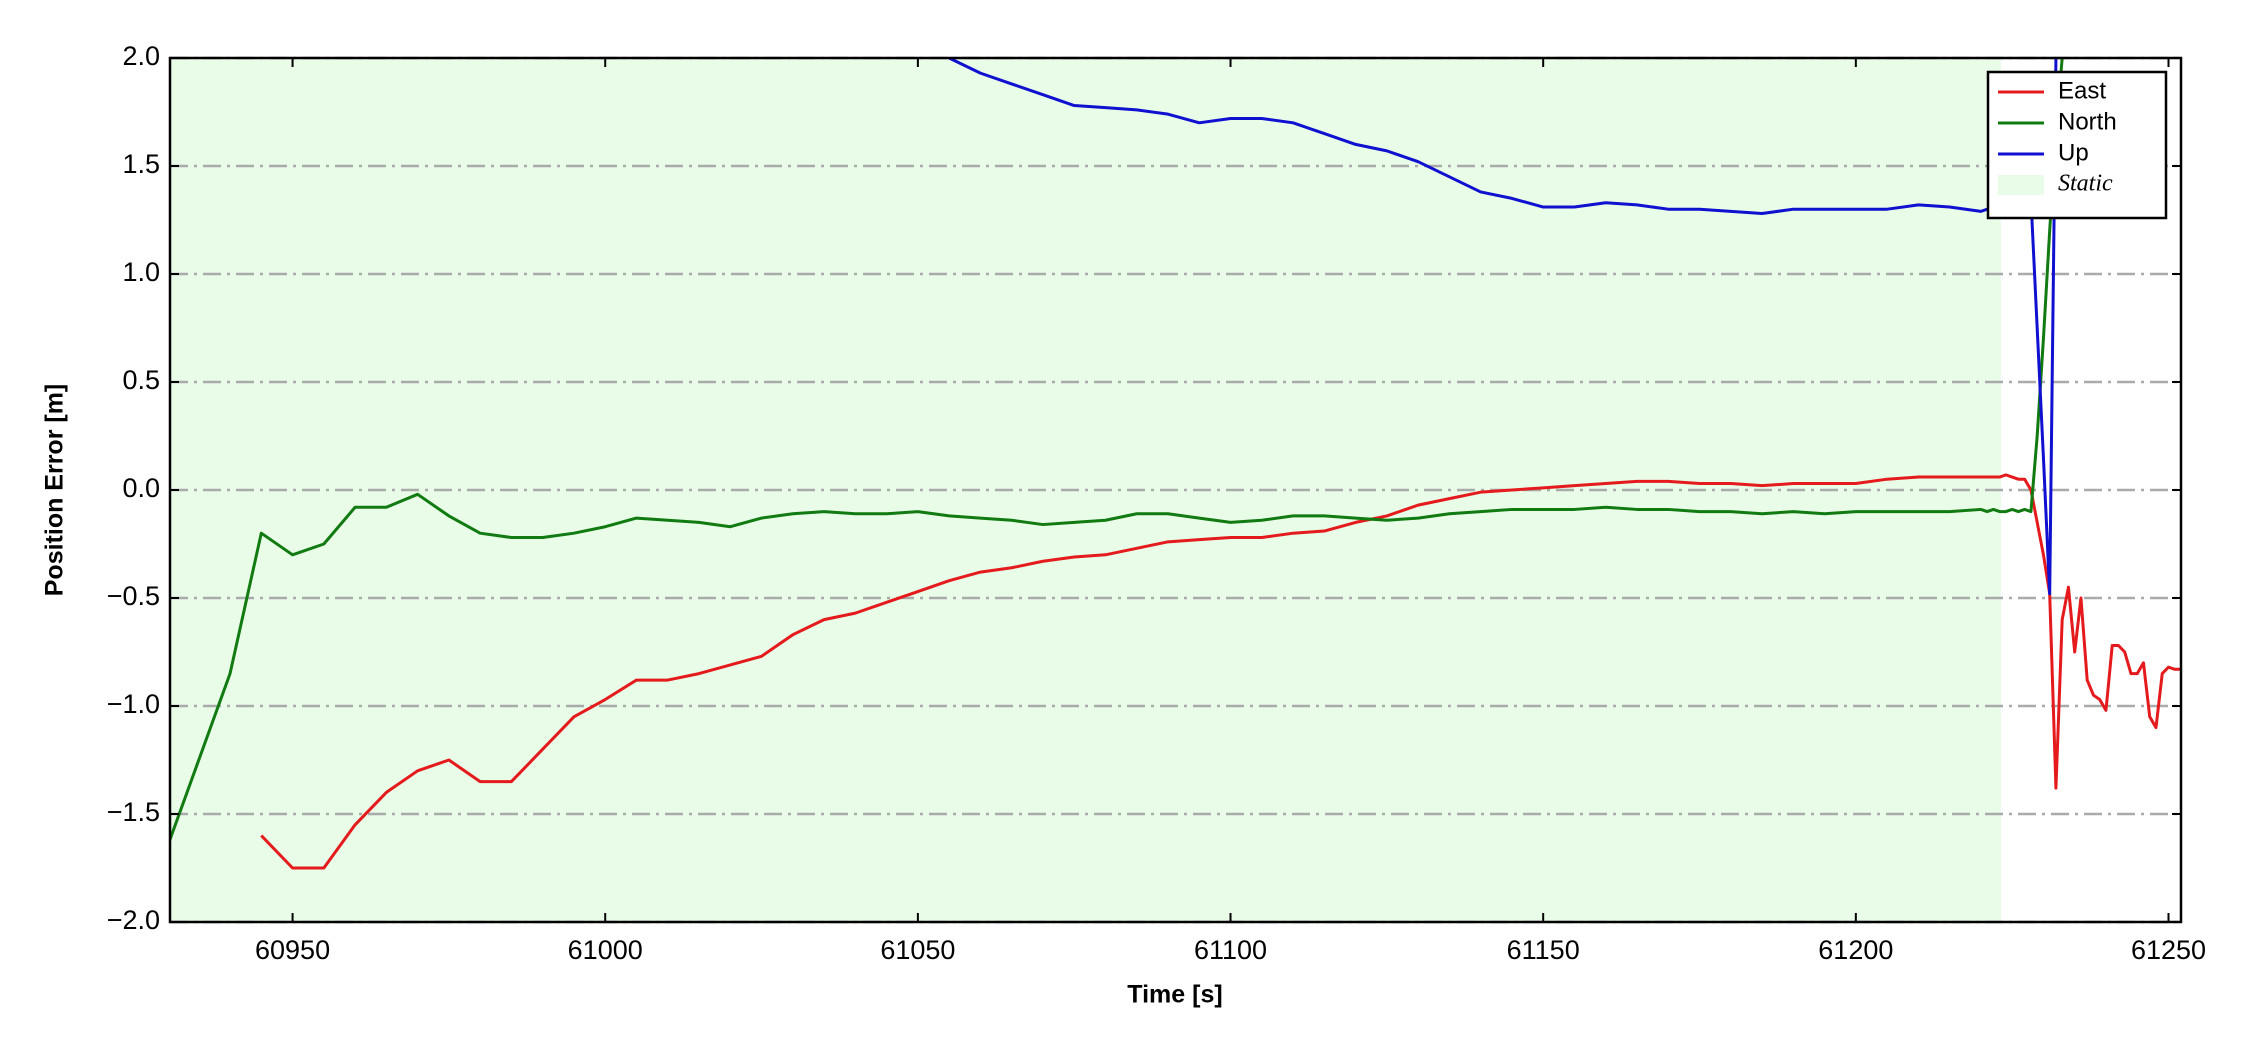 This screenshot has height=1050, width=2250. What do you see at coordinates (133, 920) in the screenshot?
I see `y-tick-label: −2.0` at bounding box center [133, 920].